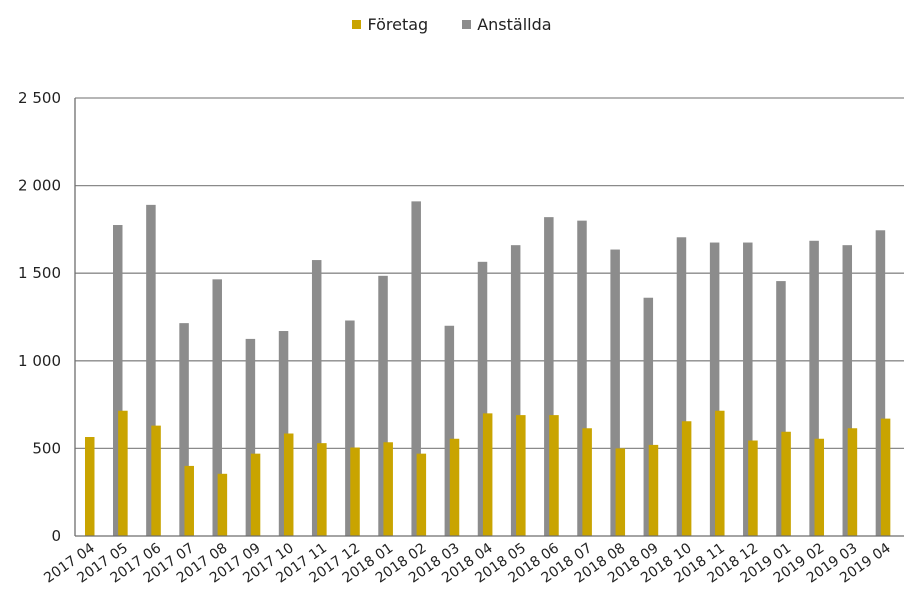  What do you see at coordinates (39, 186) in the screenshot?
I see `y-tick-label: 2 000` at bounding box center [39, 186].